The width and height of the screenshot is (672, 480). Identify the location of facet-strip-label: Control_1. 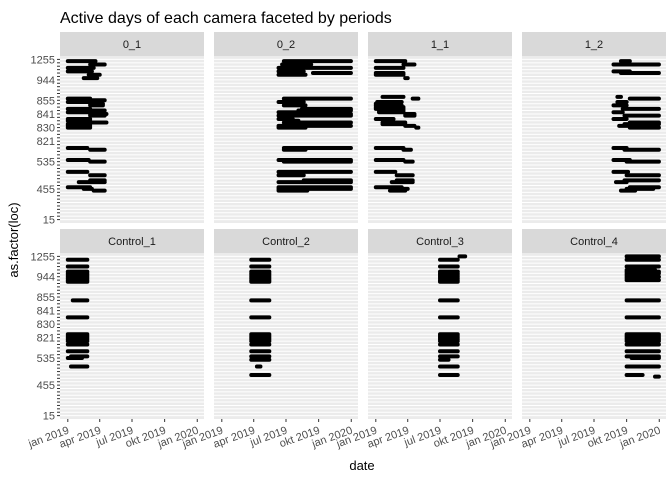
(132, 242).